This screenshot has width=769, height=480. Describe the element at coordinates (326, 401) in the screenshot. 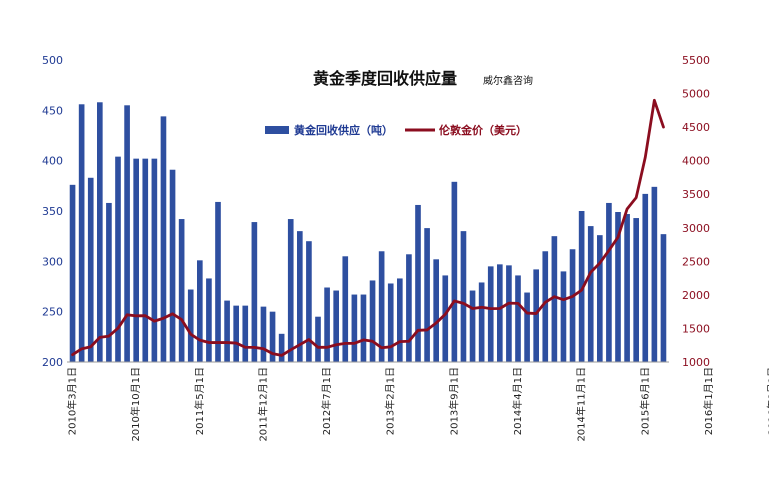

I see `x-axis-tick-label: 2012年7月1日` at that location.